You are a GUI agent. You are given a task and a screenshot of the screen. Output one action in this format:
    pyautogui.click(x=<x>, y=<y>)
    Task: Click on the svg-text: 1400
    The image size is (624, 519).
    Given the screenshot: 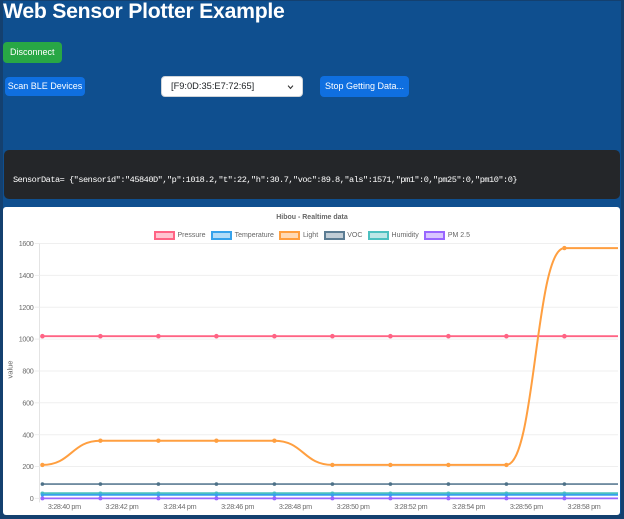 What is the action you would take?
    pyautogui.click(x=26, y=275)
    